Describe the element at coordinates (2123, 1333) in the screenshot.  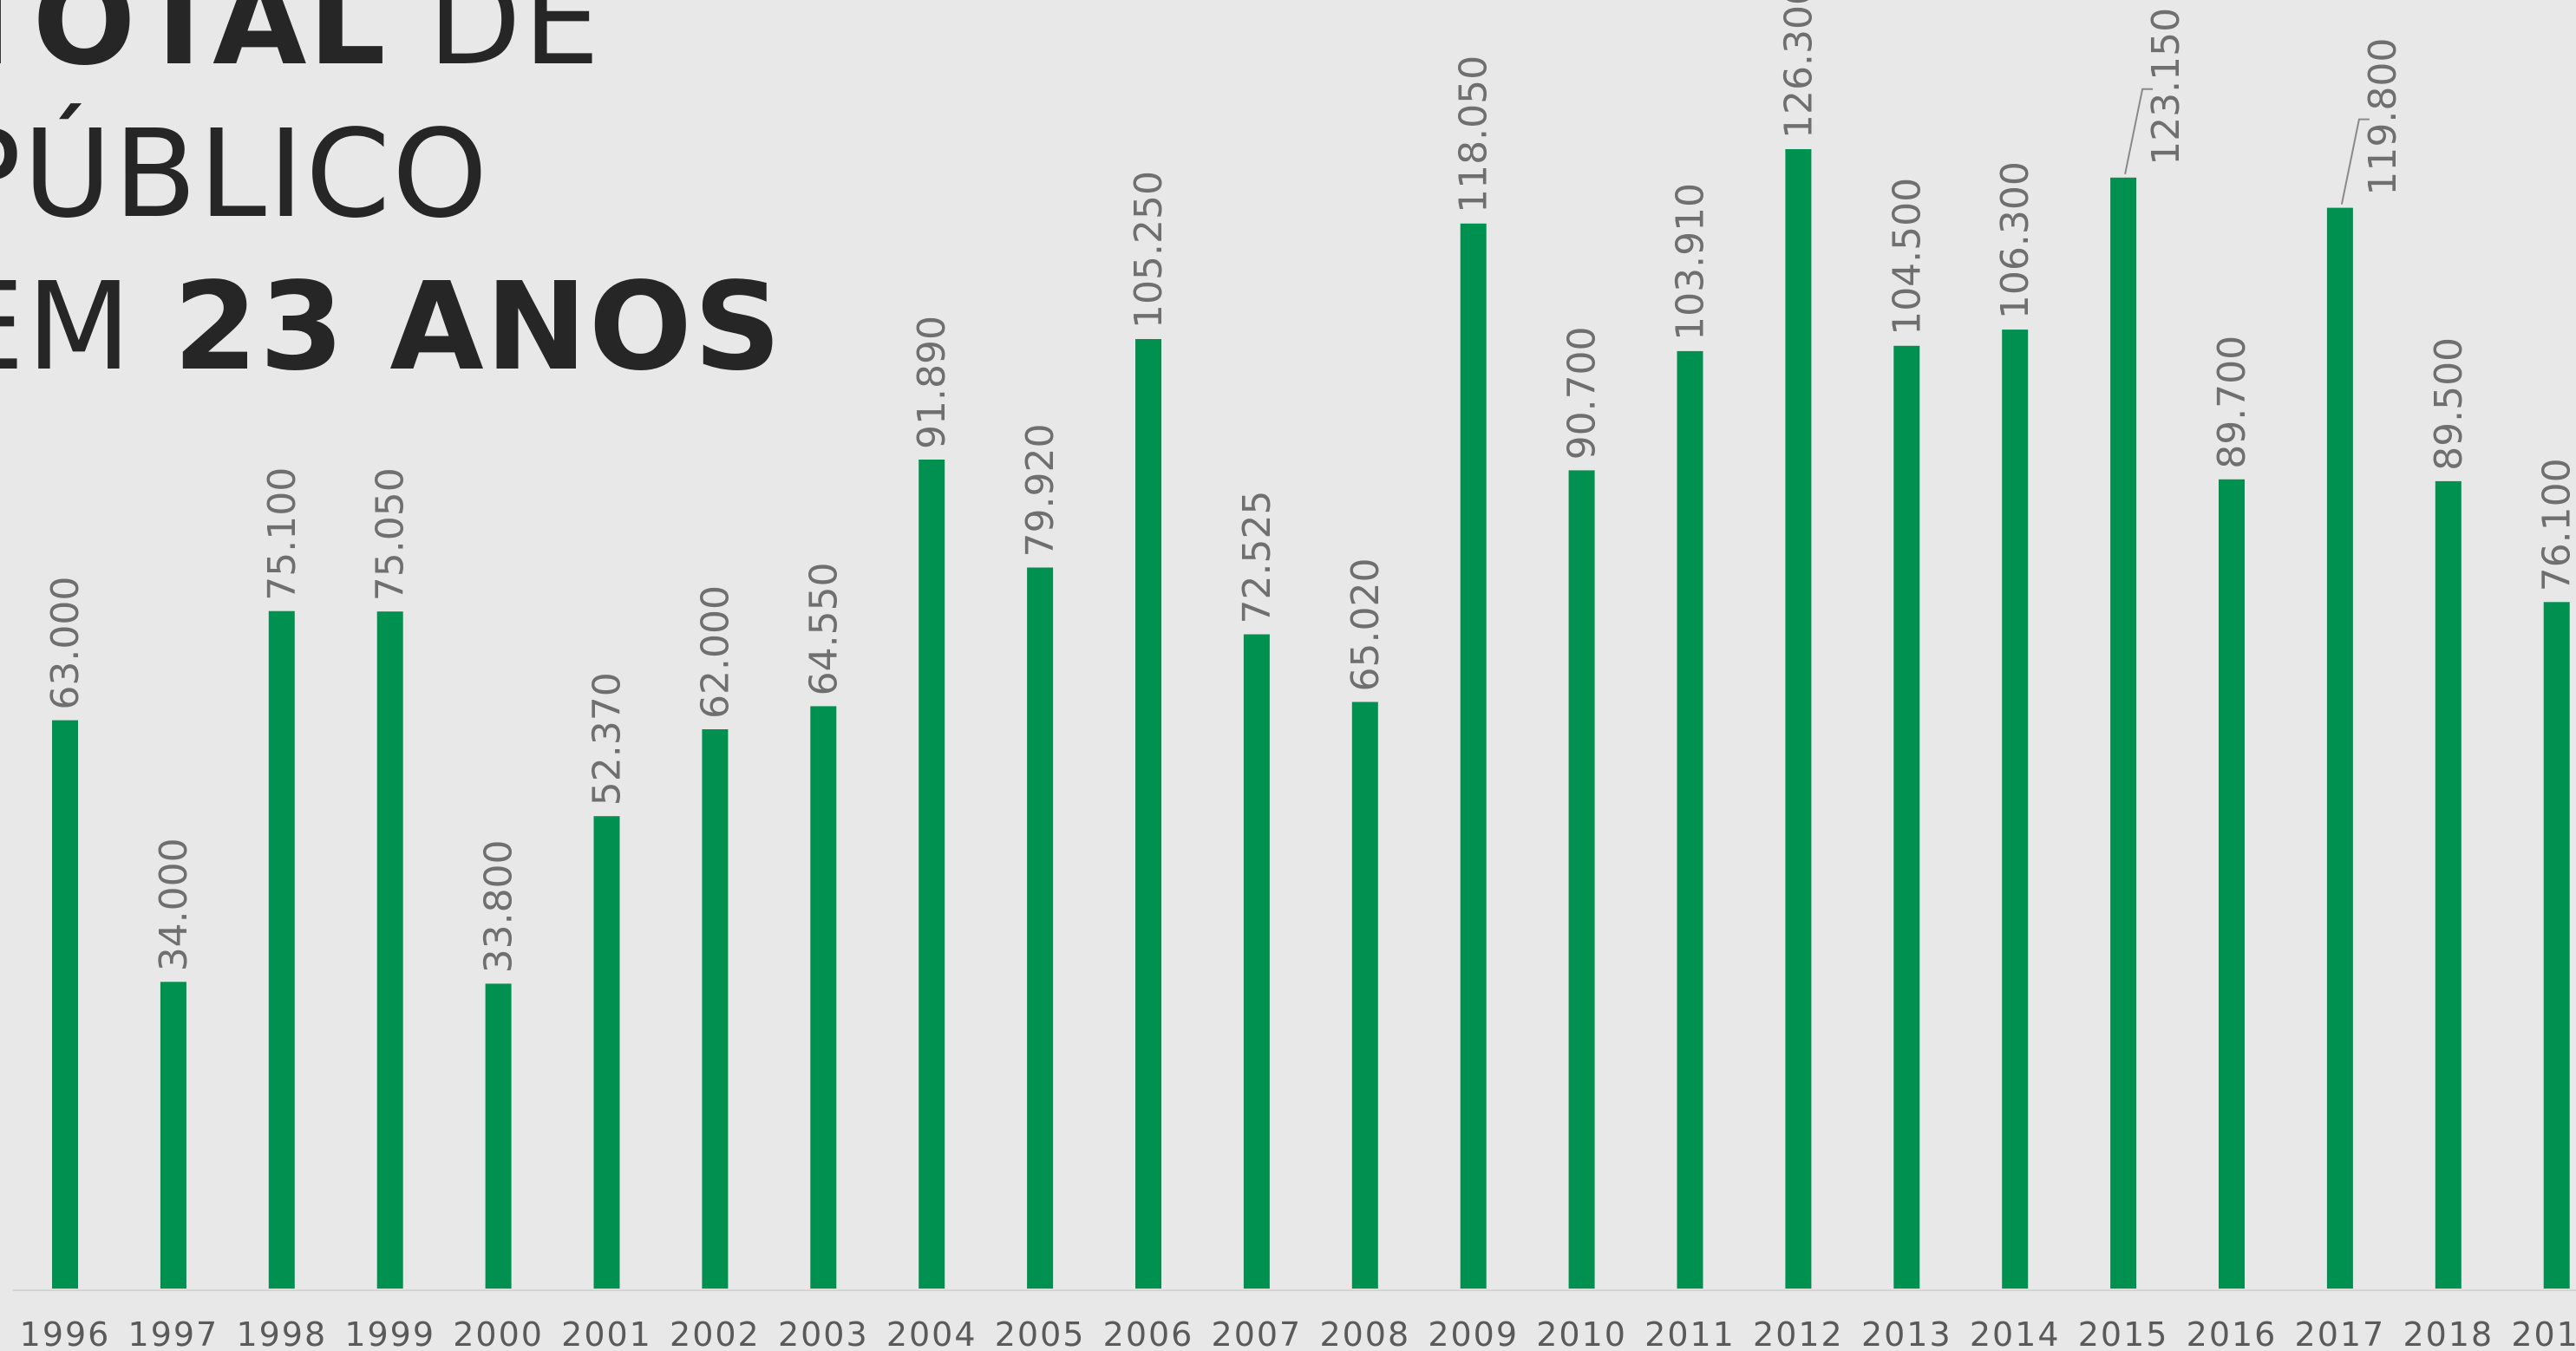
I see `x-tick-2015: 2015` at that location.